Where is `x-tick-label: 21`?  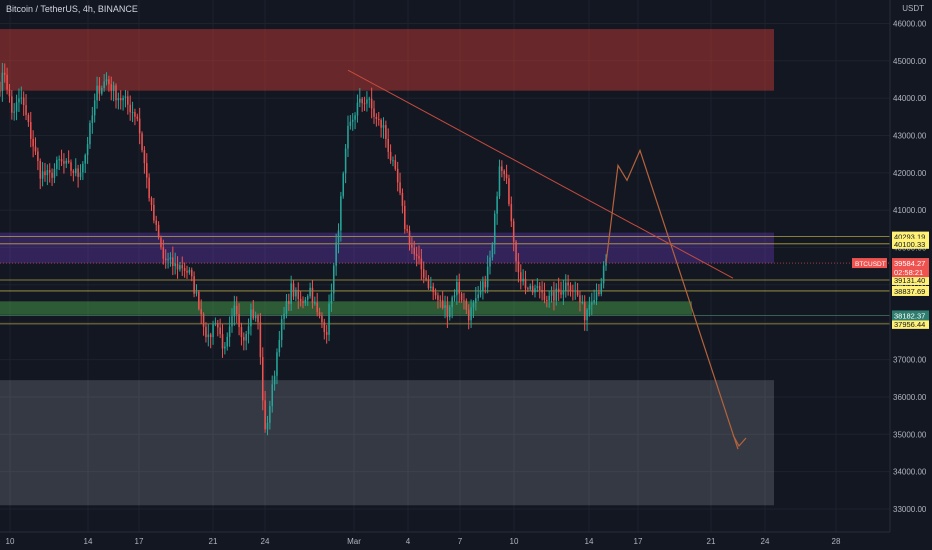 x-tick-label: 21 is located at coordinates (711, 541).